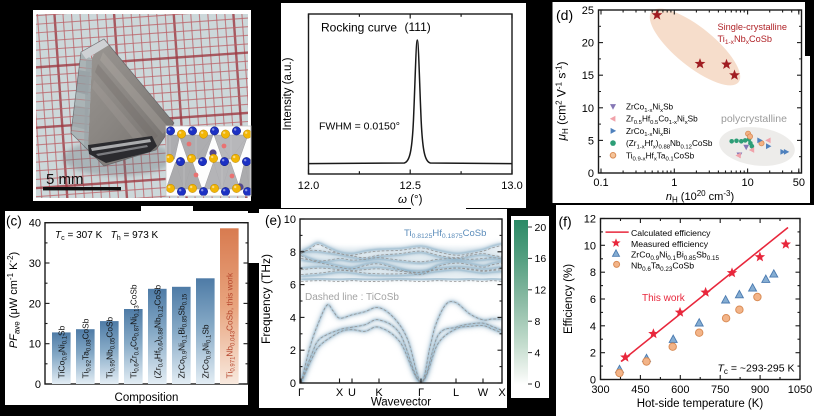 The height and width of the screenshot is (416, 814). I want to click on svg-text: Composition, so click(147, 398).